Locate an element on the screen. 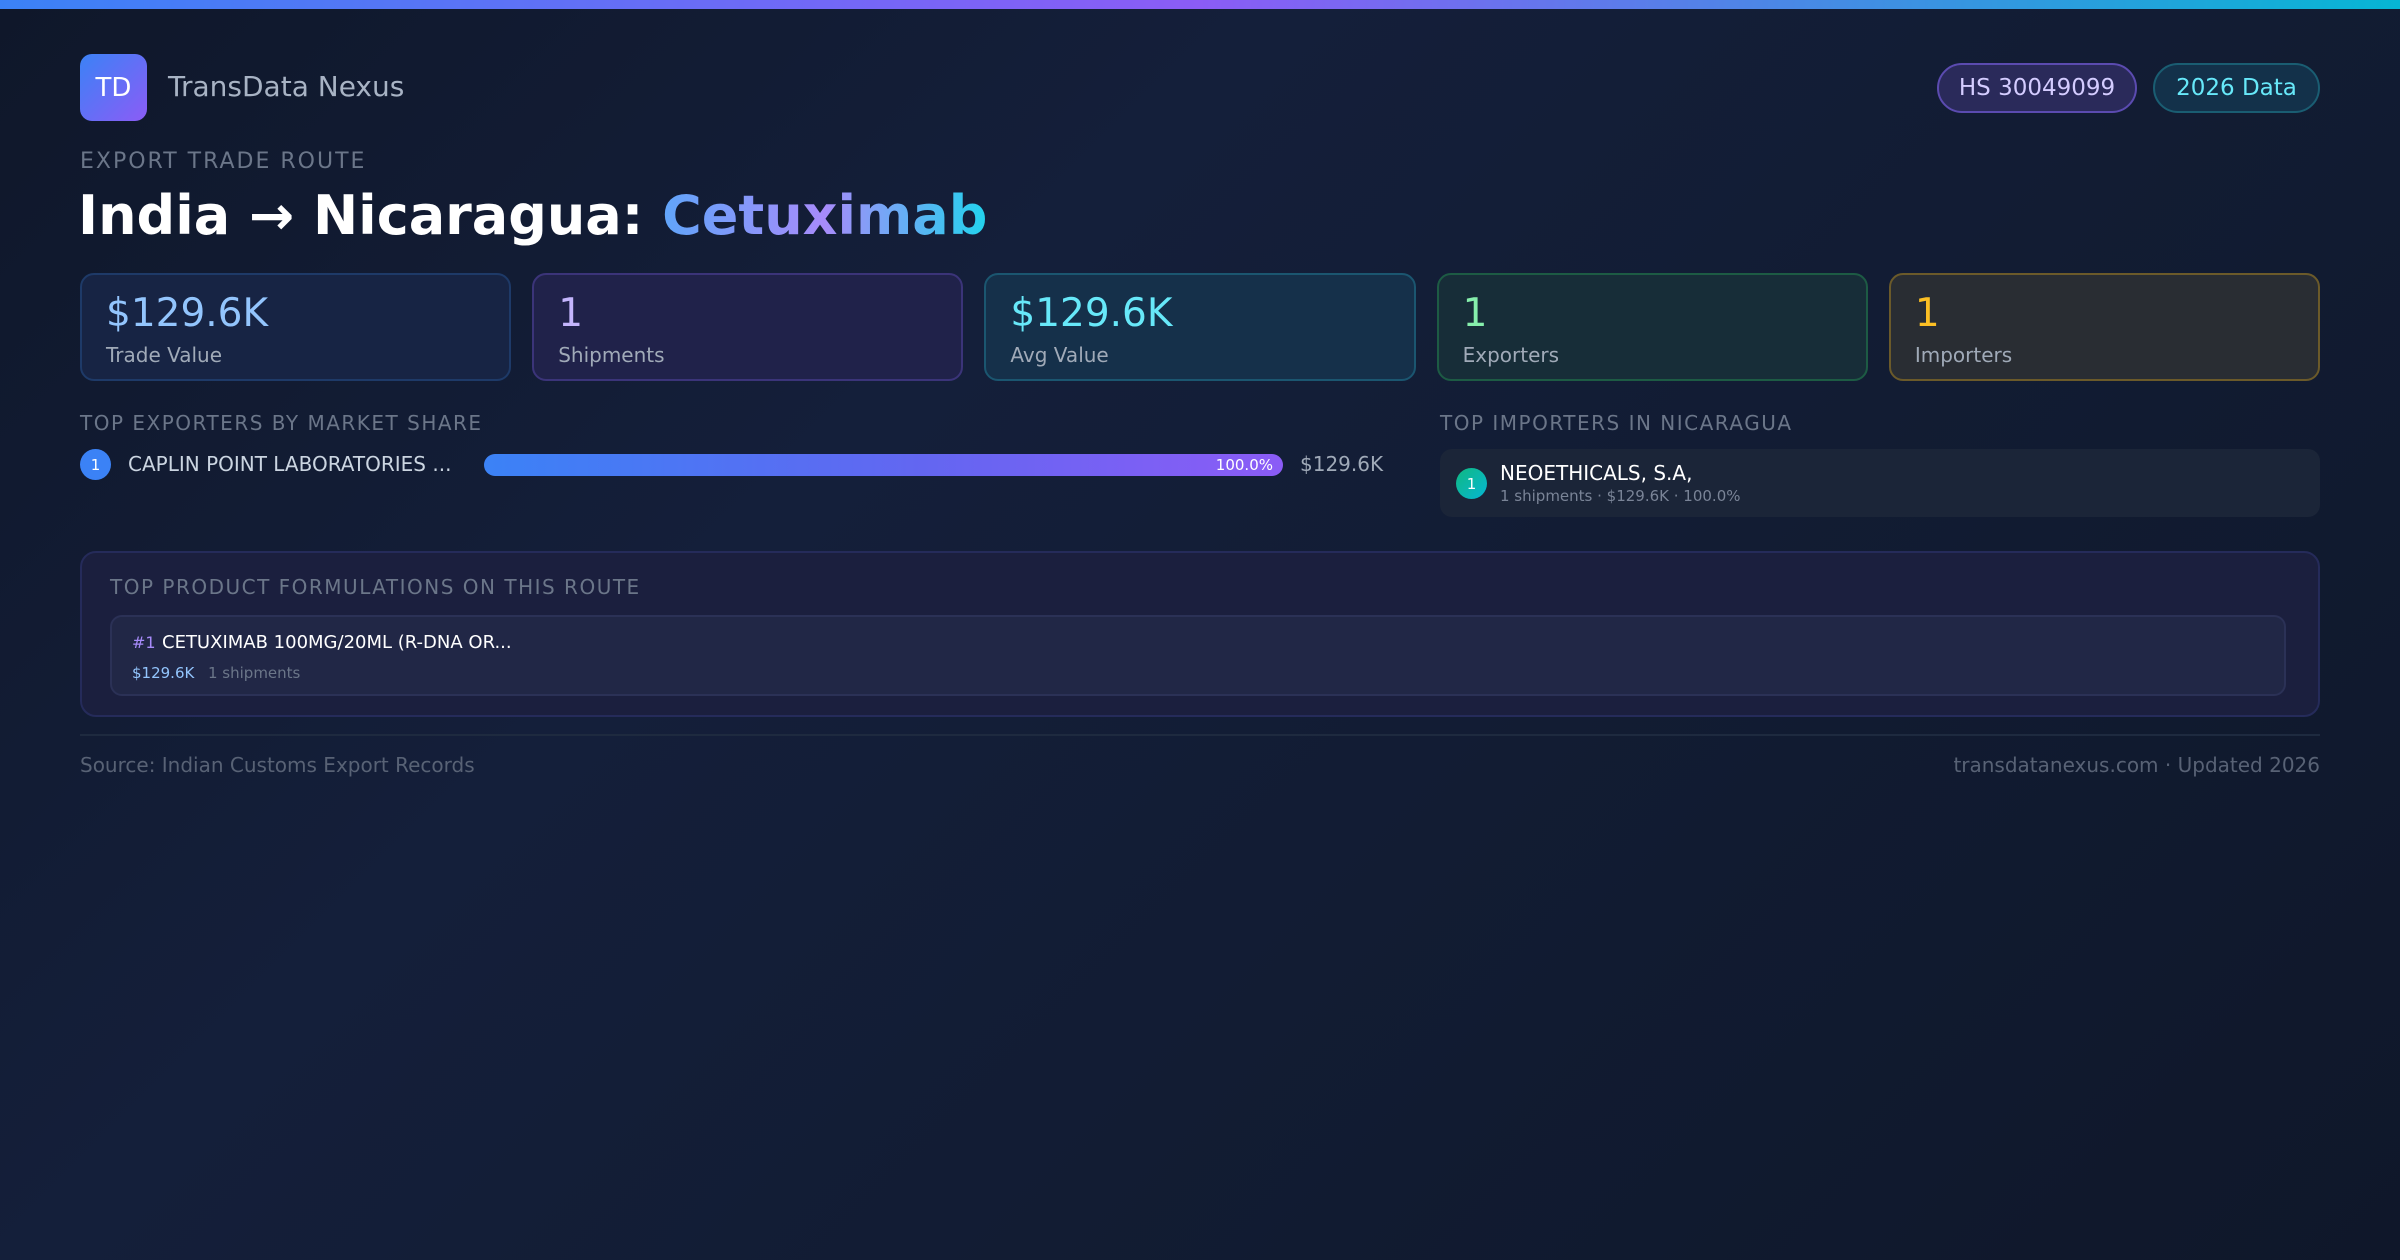  importer-details: 1 shipments · $129.6K · 100.0% is located at coordinates (1620, 496).